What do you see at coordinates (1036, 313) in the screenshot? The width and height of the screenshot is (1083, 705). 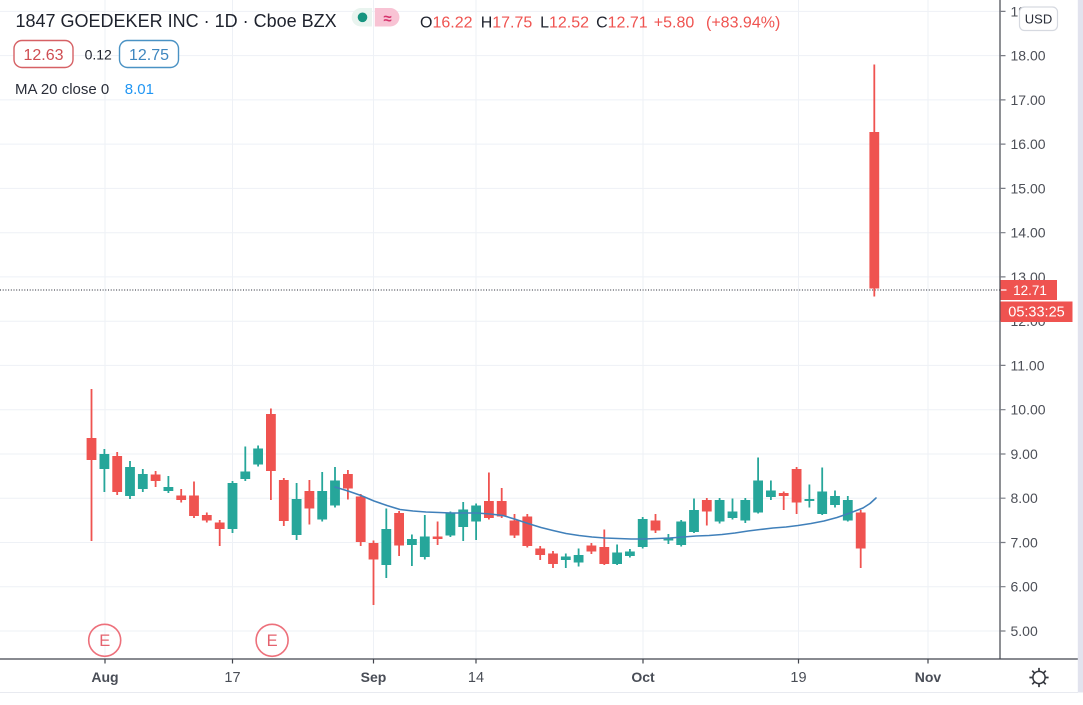 I see `svg-text: 05:33:25` at bounding box center [1036, 313].